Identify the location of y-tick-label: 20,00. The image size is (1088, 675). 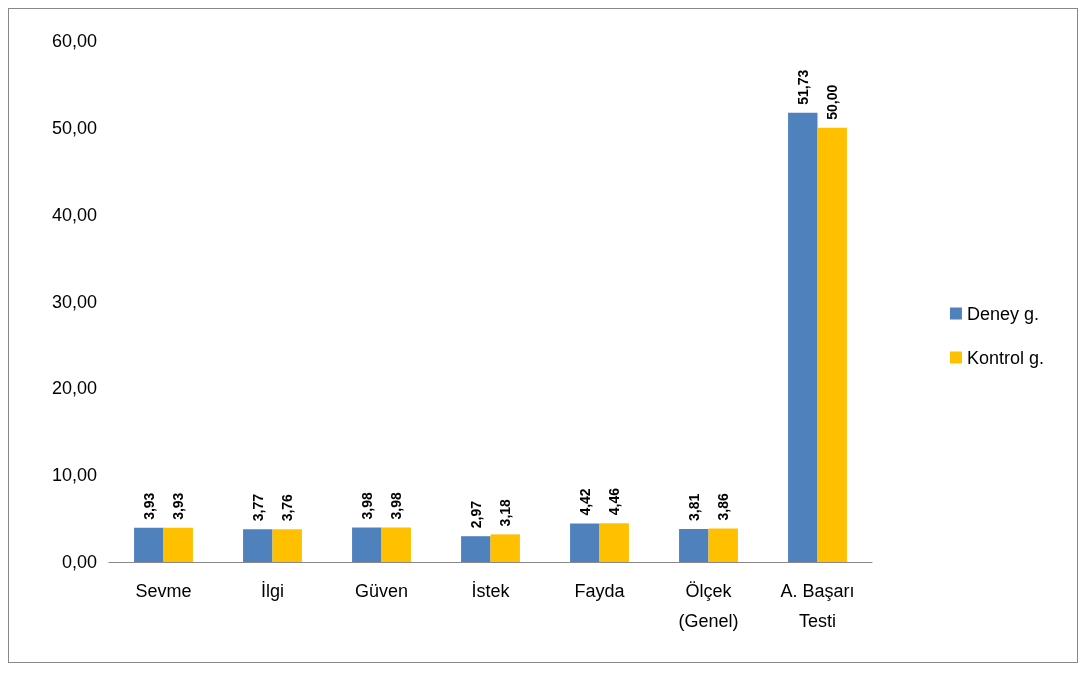
(74, 388).